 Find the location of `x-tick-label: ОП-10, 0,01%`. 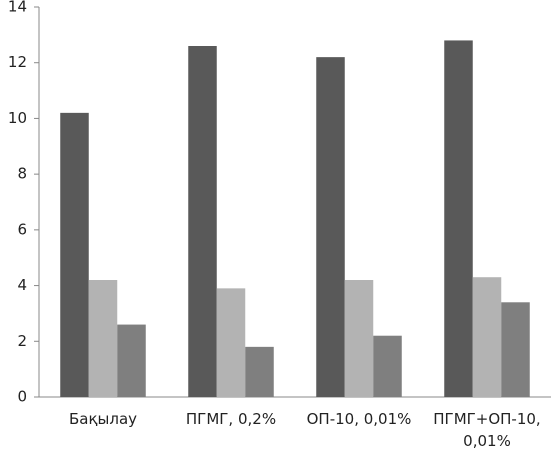

x-tick-label: ОП-10, 0,01% is located at coordinates (359, 419).